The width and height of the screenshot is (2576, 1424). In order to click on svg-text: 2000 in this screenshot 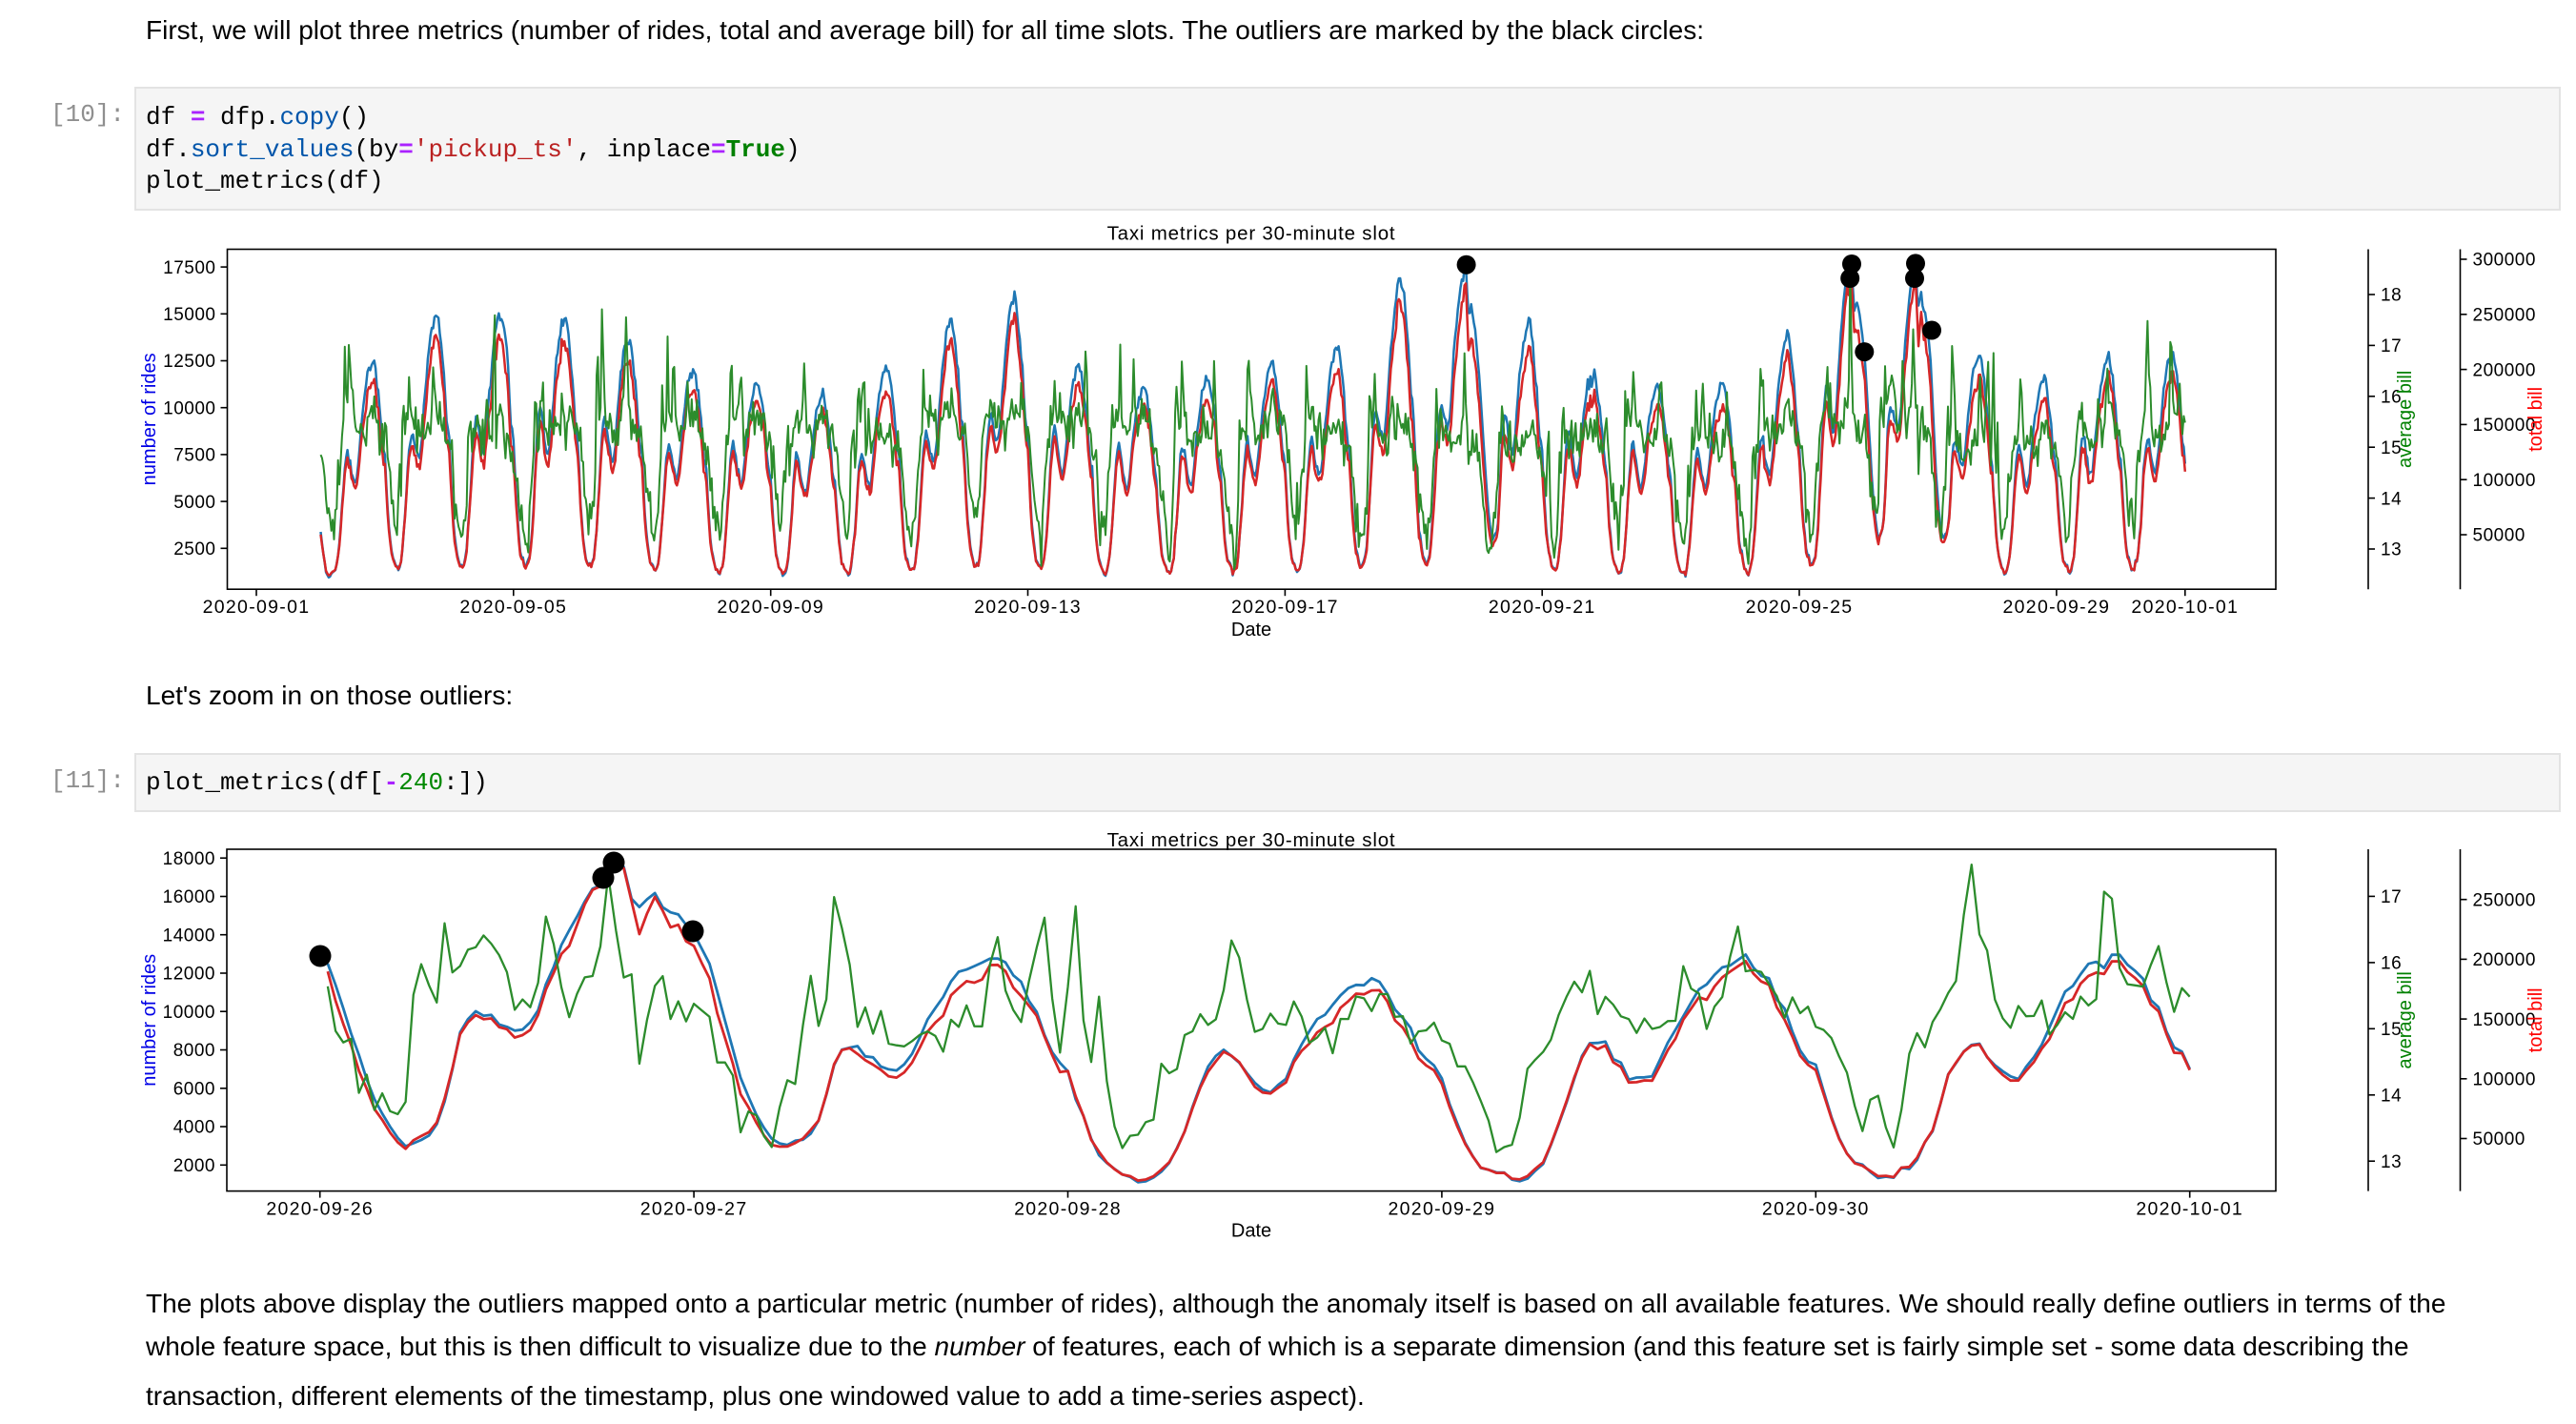, I will do `click(194, 1166)`.